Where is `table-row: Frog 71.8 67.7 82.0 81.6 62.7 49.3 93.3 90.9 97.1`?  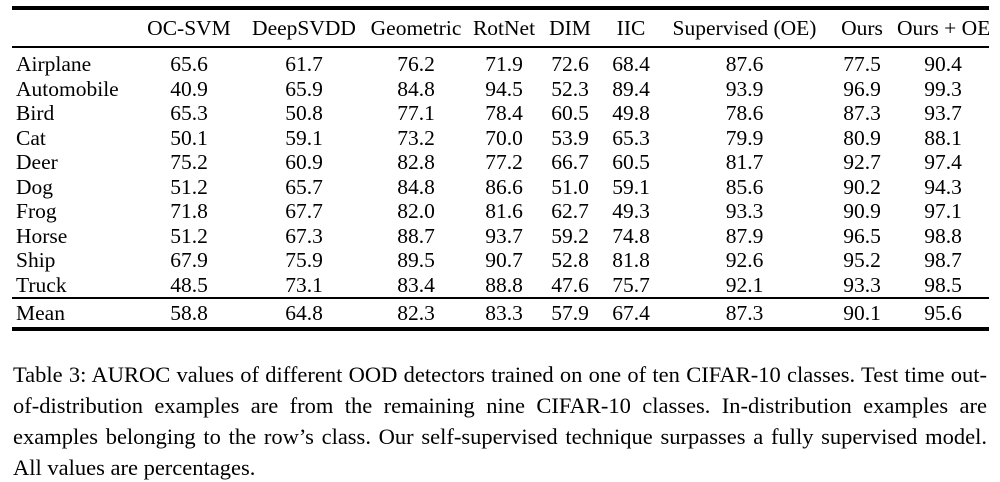 table-row: Frog 71.8 67.7 82.0 81.6 62.7 49.3 93.3 90.9 97.1 is located at coordinates (500, 211).